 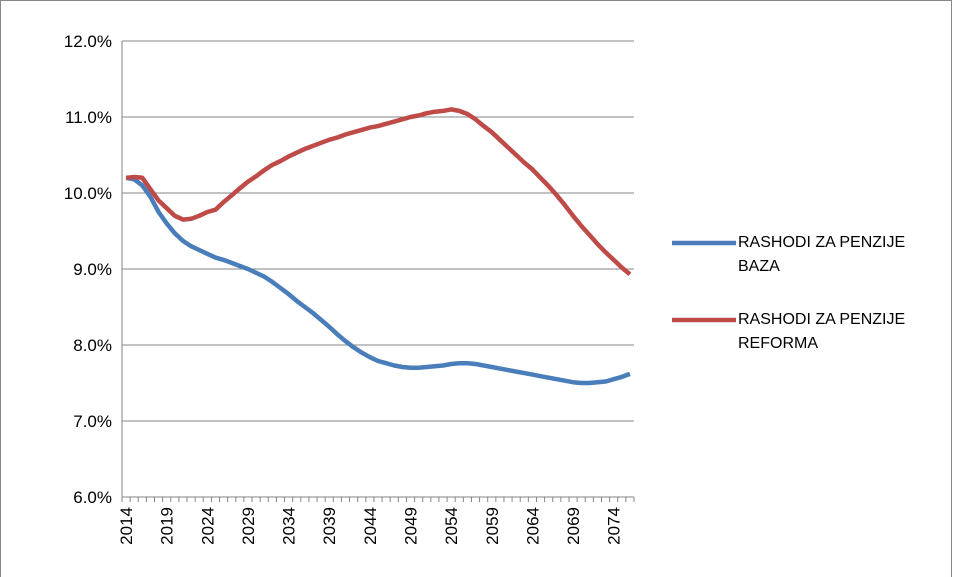 I want to click on x-tick-label: 2014, so click(x=126, y=526).